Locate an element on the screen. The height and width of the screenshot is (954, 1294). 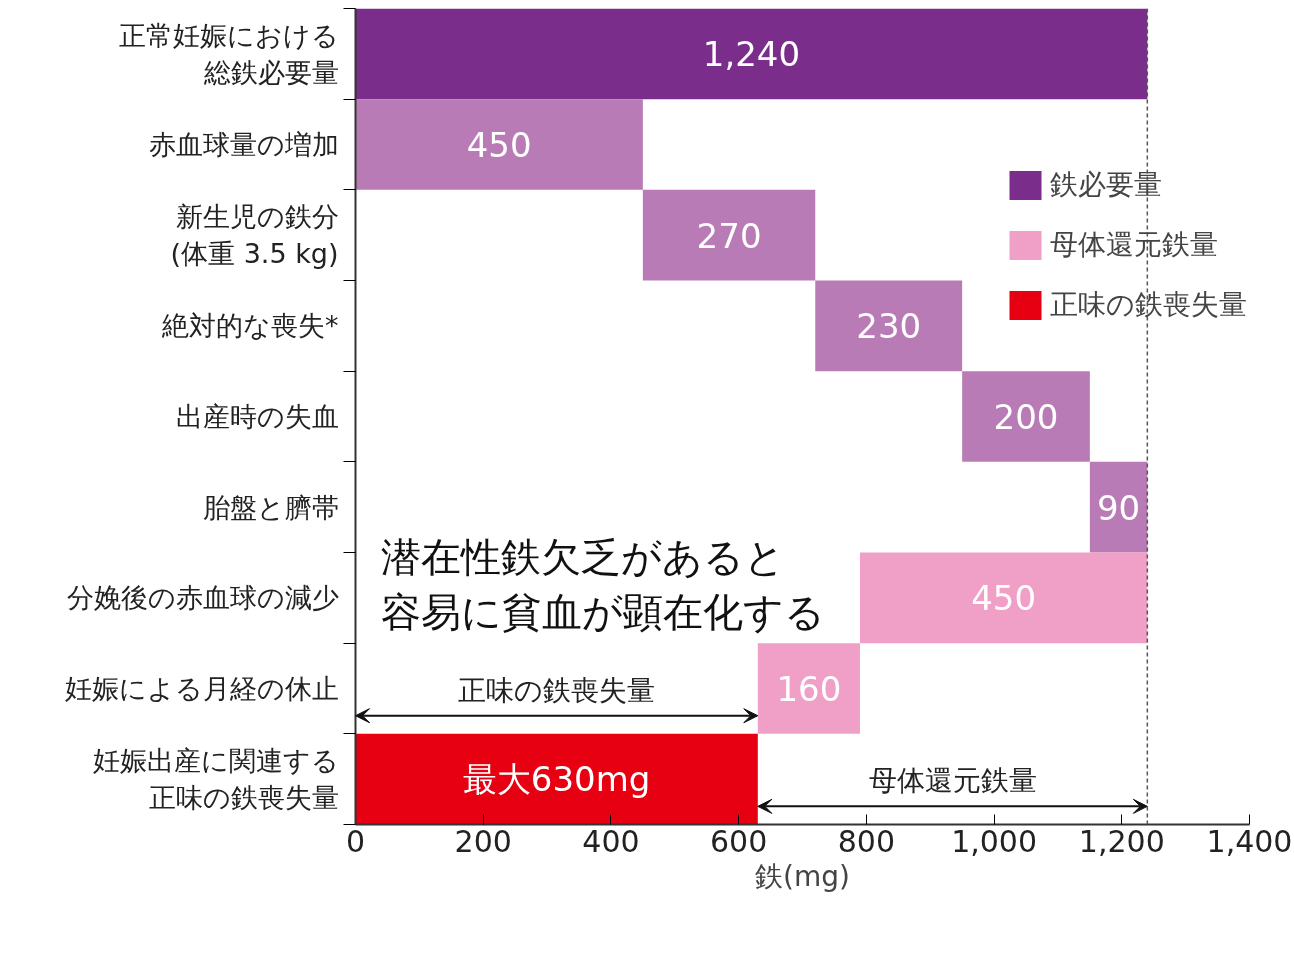
x-tick-label: 1,000 is located at coordinates (994, 841).